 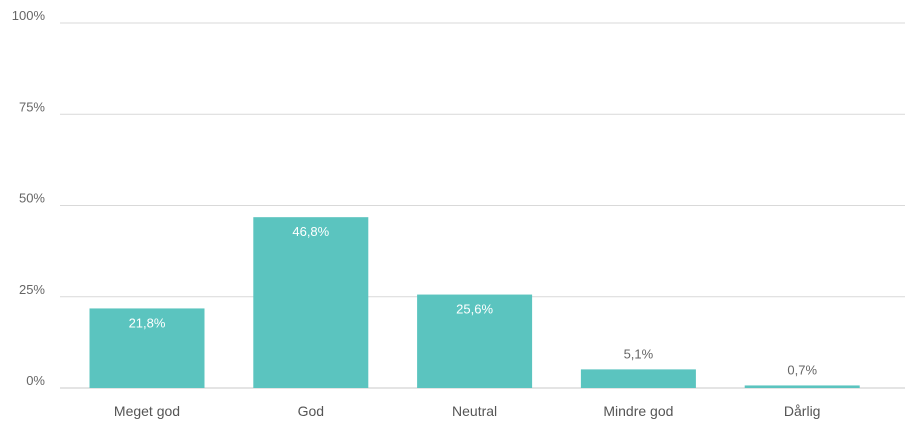 What do you see at coordinates (32, 198) in the screenshot?
I see `y-tick-label: 50%` at bounding box center [32, 198].